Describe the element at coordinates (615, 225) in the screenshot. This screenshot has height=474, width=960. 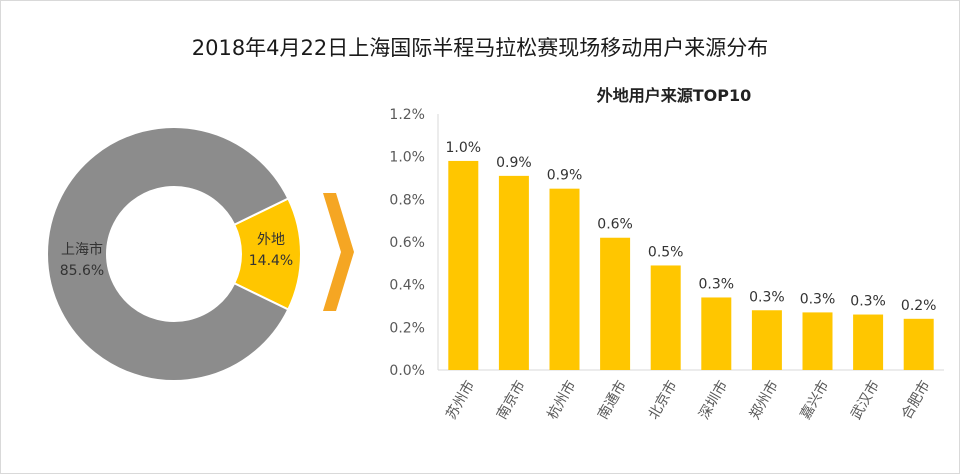
I see `bar-data-label: 0.6%` at that location.